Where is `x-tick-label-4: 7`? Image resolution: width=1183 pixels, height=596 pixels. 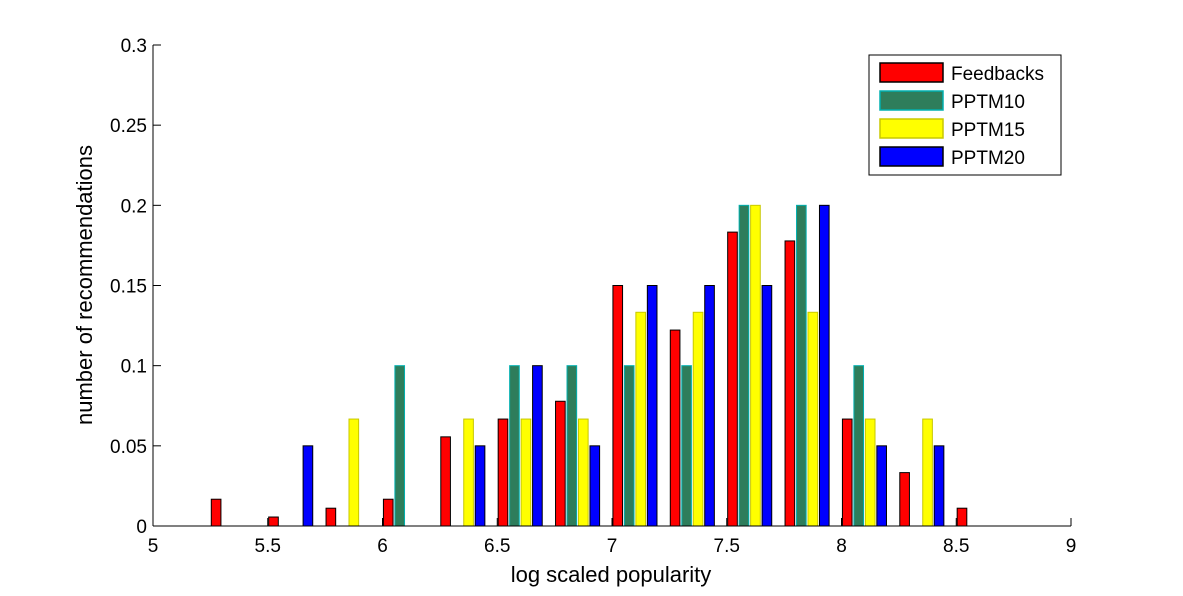
x-tick-label-4: 7 is located at coordinates (612, 546).